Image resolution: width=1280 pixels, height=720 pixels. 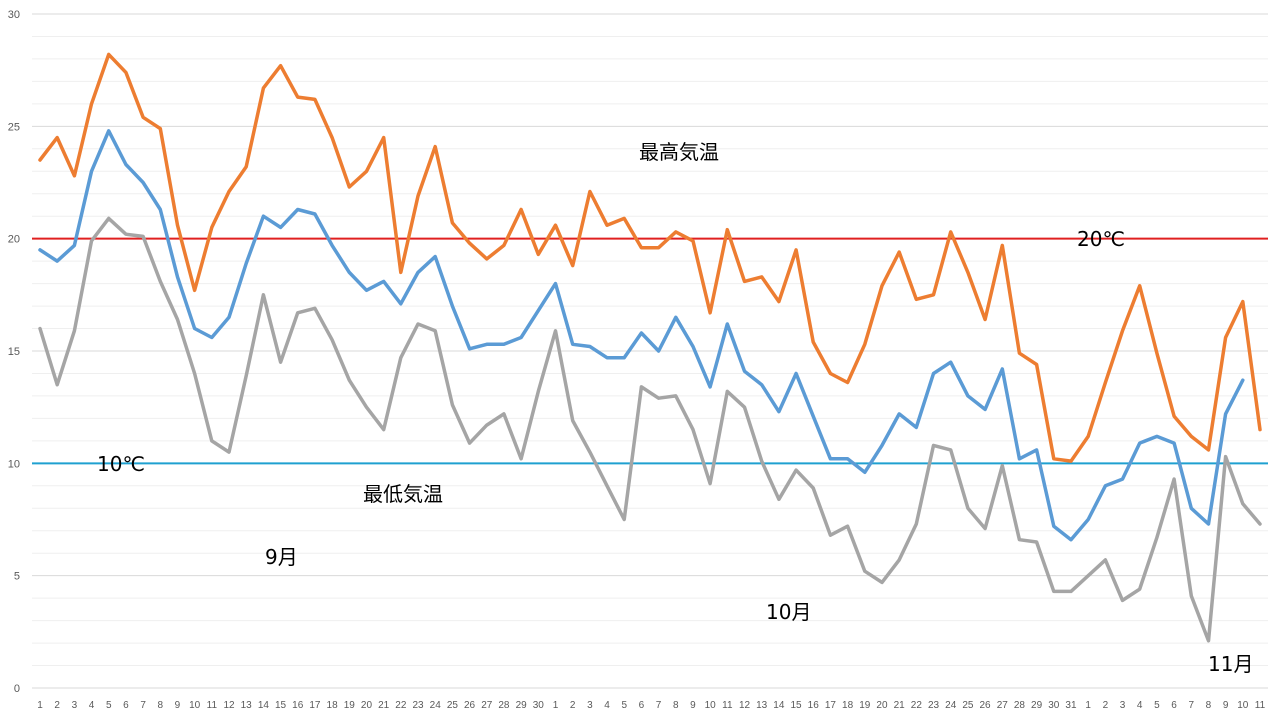 What do you see at coordinates (14, 15) in the screenshot?
I see `y-tick-label: 30` at bounding box center [14, 15].